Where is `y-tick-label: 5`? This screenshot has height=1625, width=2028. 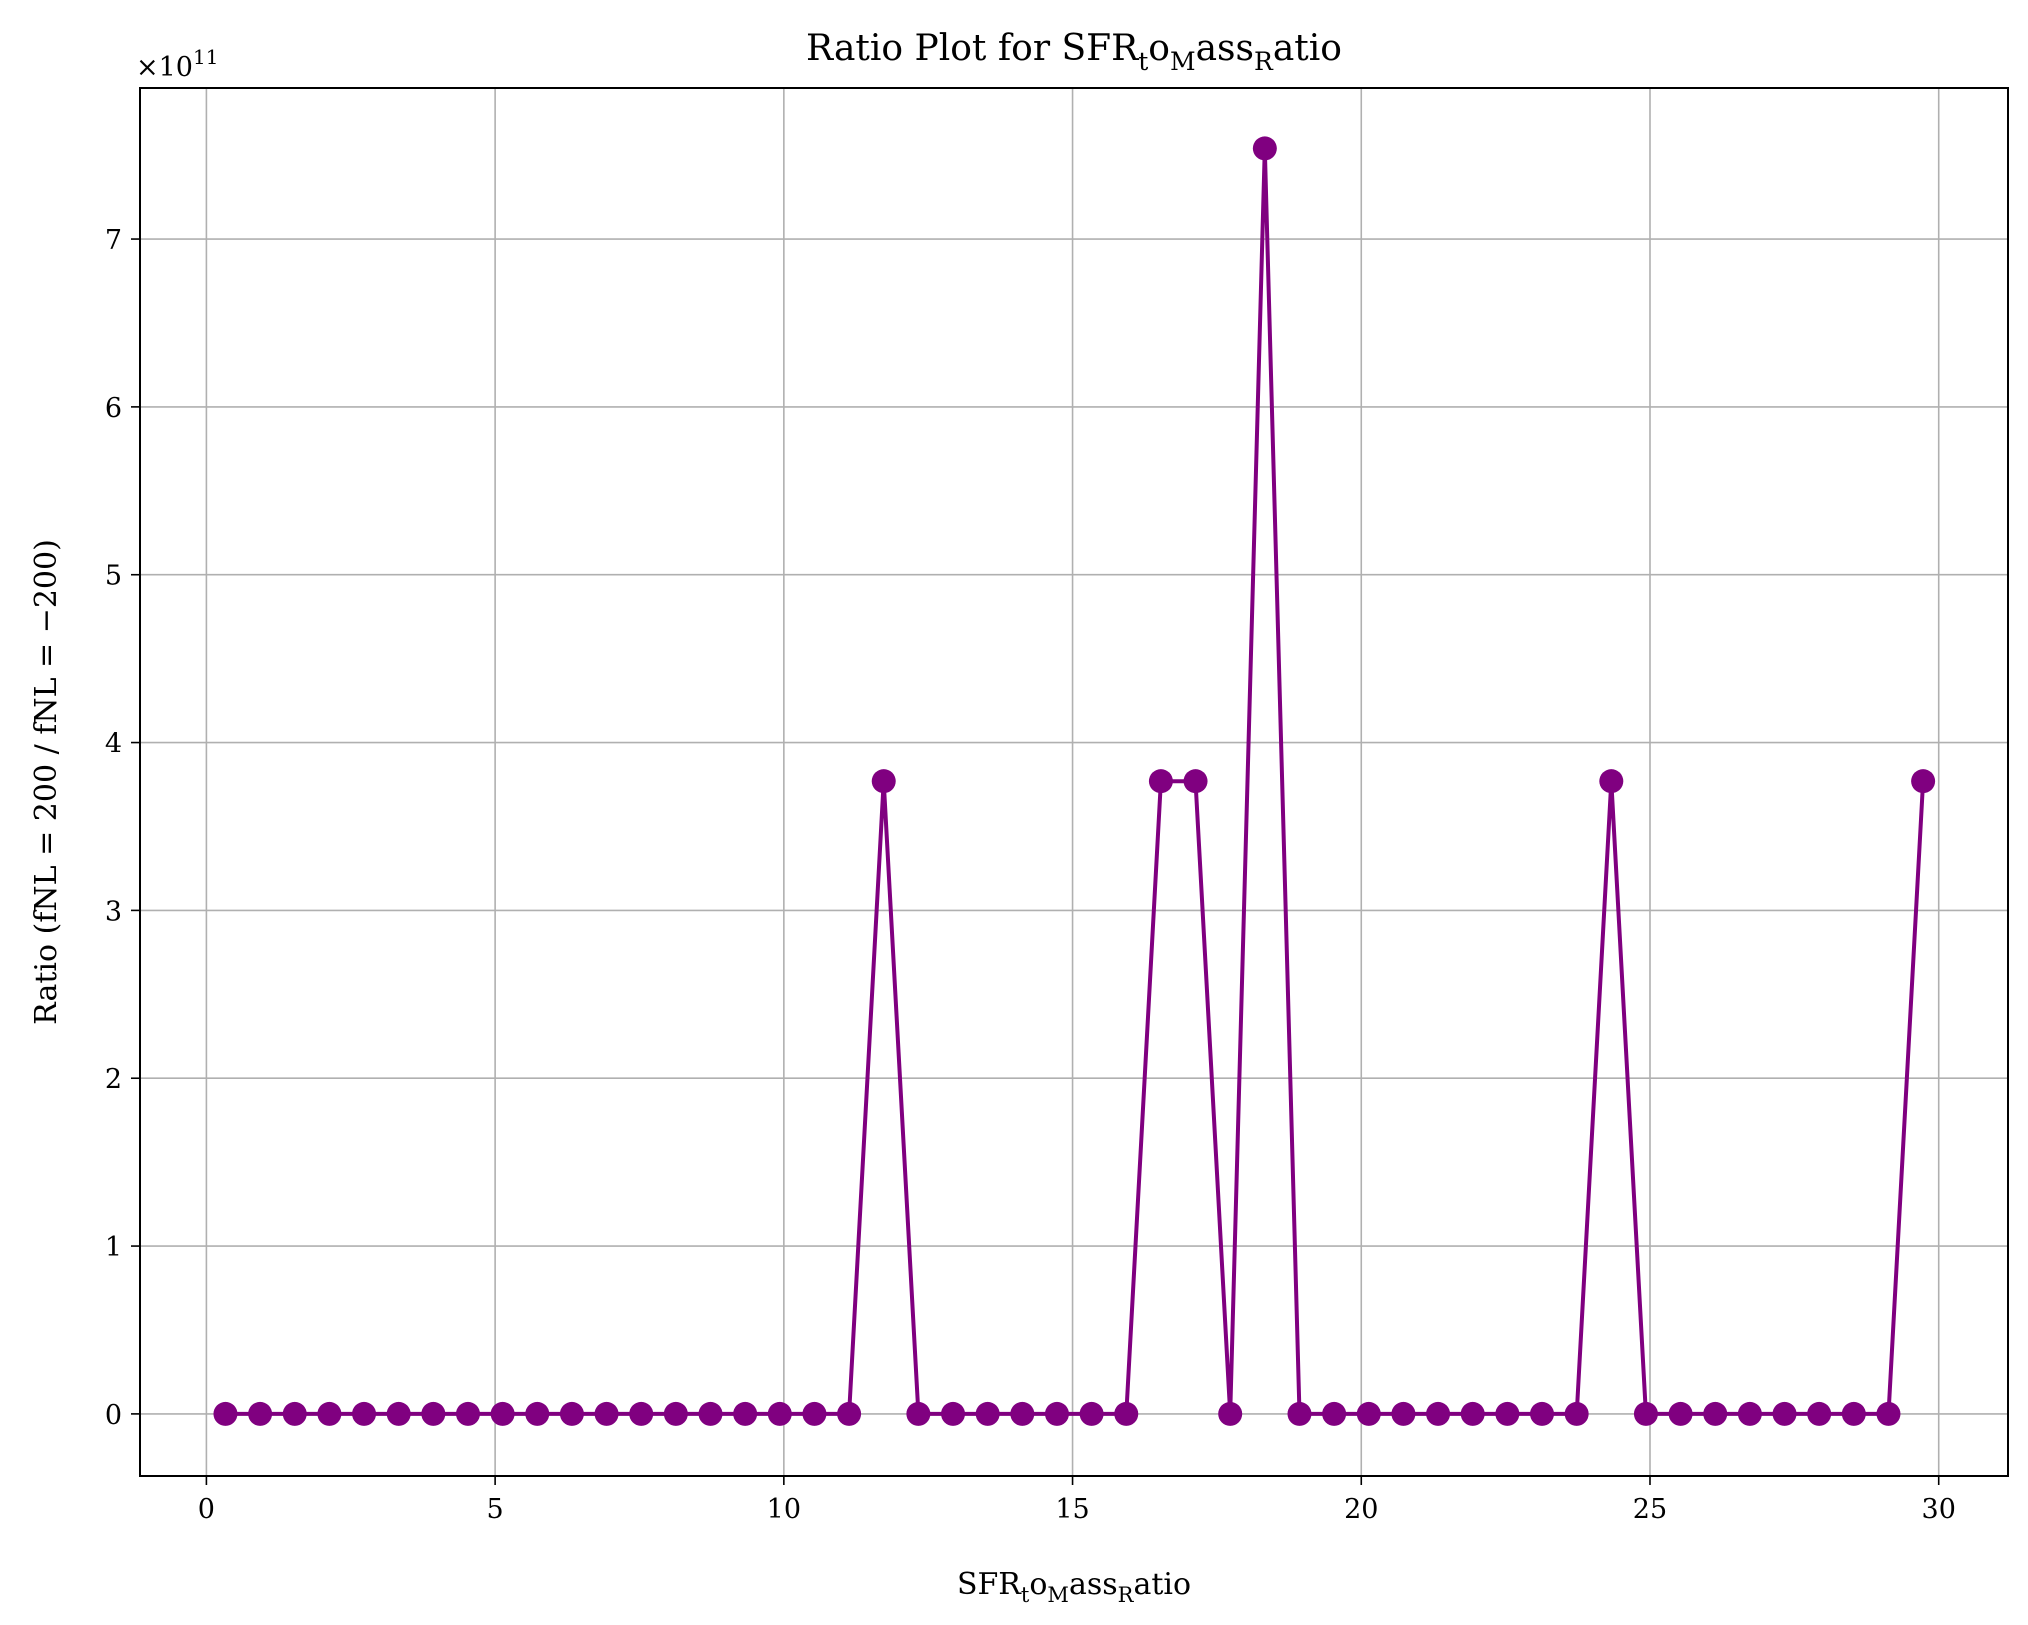
y-tick-label: 5 is located at coordinates (113, 576).